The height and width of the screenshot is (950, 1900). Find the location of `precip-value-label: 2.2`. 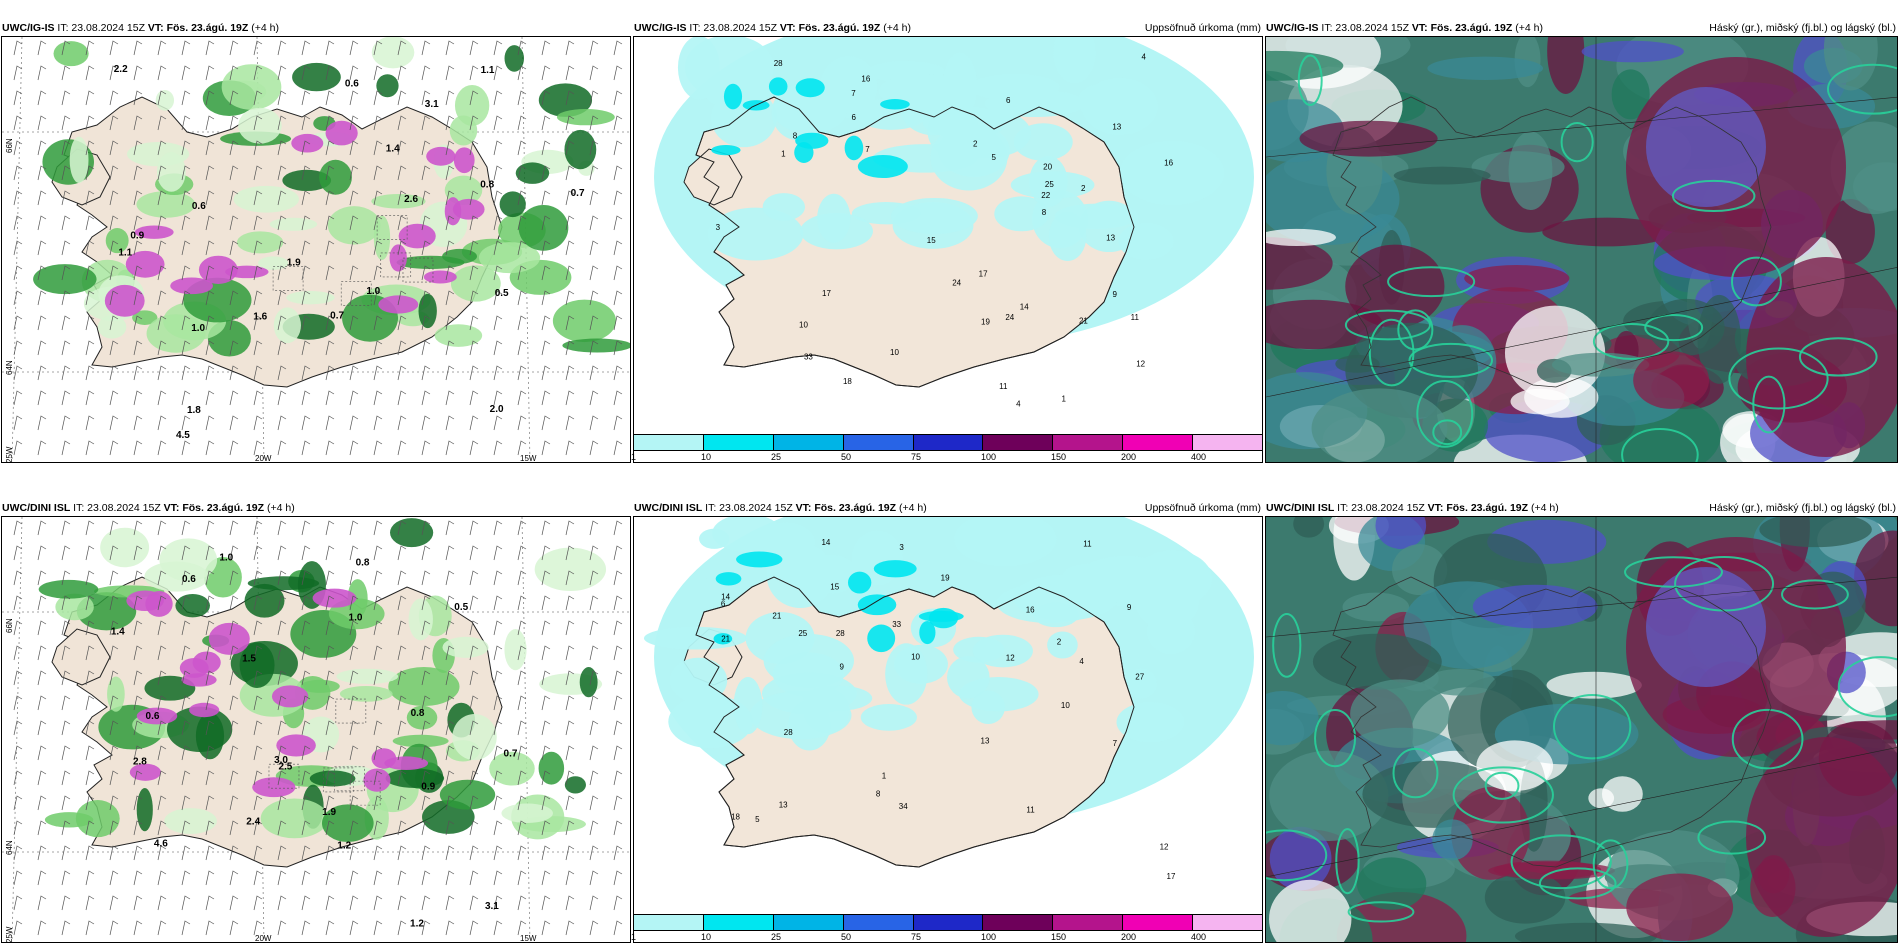

precip-value-label: 2.2 is located at coordinates (121, 69).